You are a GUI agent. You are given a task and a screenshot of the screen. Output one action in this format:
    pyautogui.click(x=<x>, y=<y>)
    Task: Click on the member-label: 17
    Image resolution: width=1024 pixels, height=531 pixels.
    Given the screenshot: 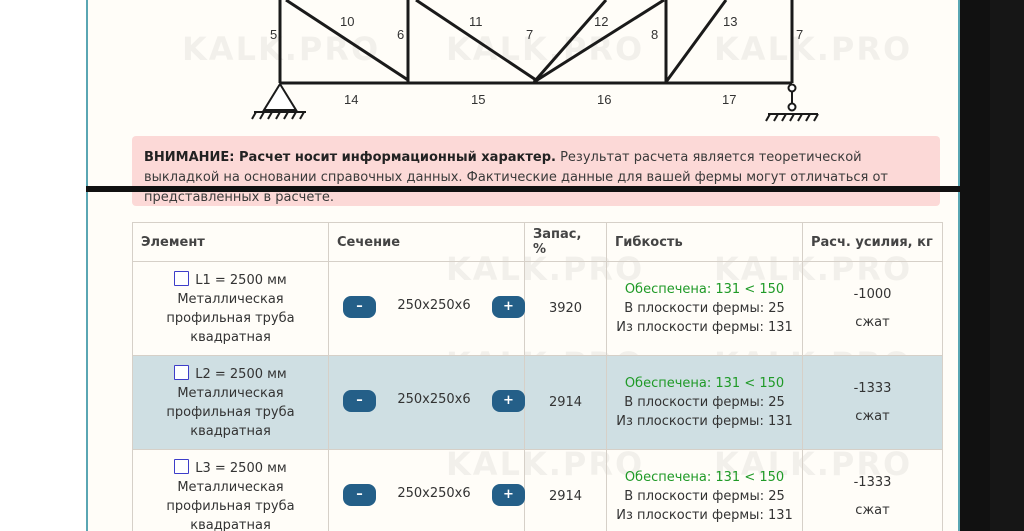 What is the action you would take?
    pyautogui.click(x=729, y=99)
    